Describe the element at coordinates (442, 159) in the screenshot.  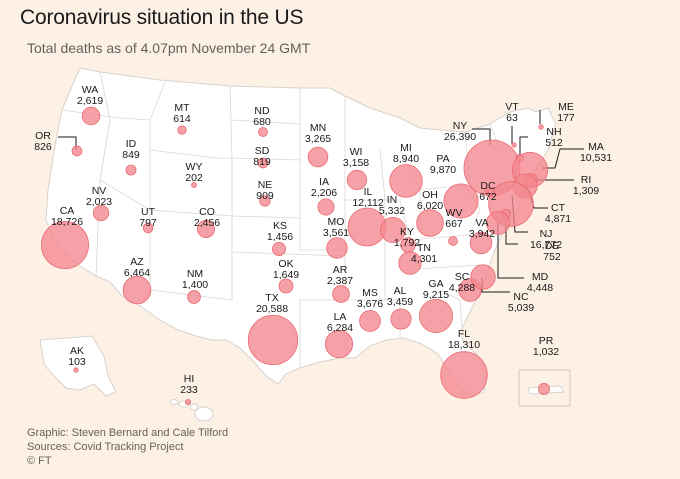
I see `state-label-pa: PA` at that location.